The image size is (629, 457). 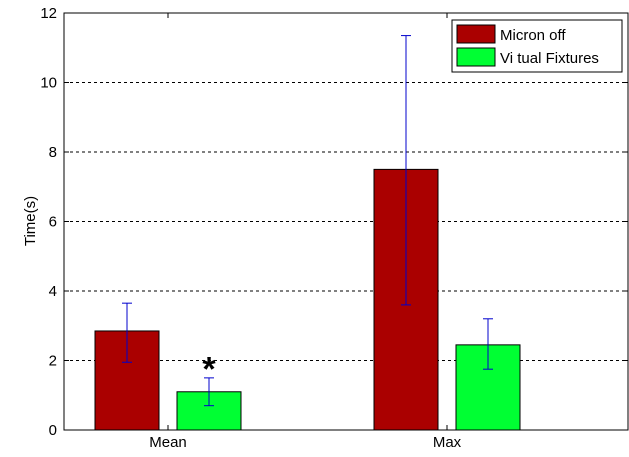 What do you see at coordinates (48, 13) in the screenshot?
I see `y-tick-label: 12` at bounding box center [48, 13].